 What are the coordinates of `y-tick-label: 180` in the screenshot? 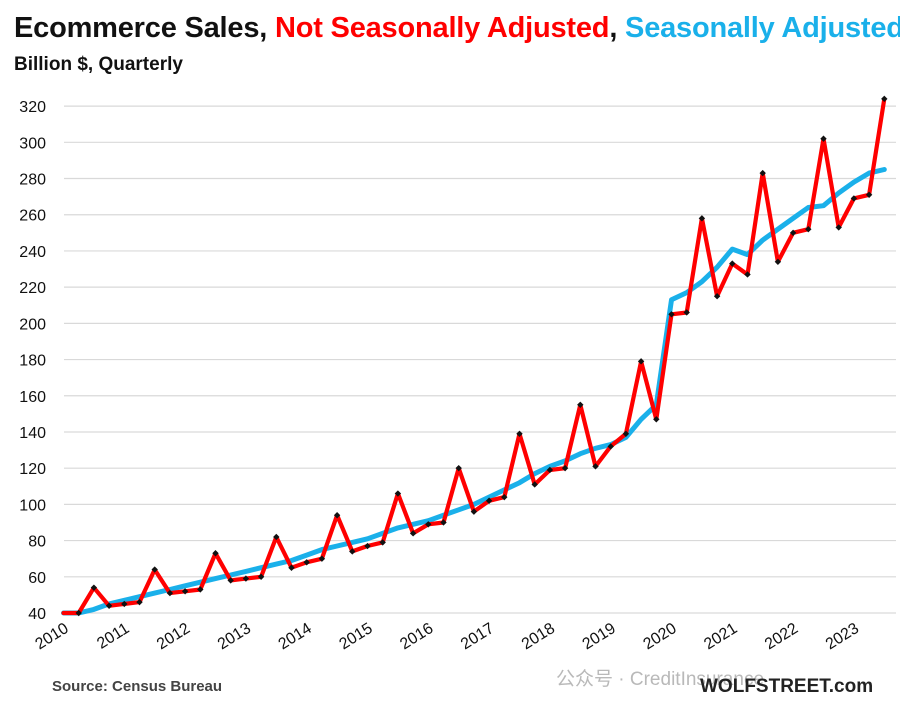 It's located at (32, 361).